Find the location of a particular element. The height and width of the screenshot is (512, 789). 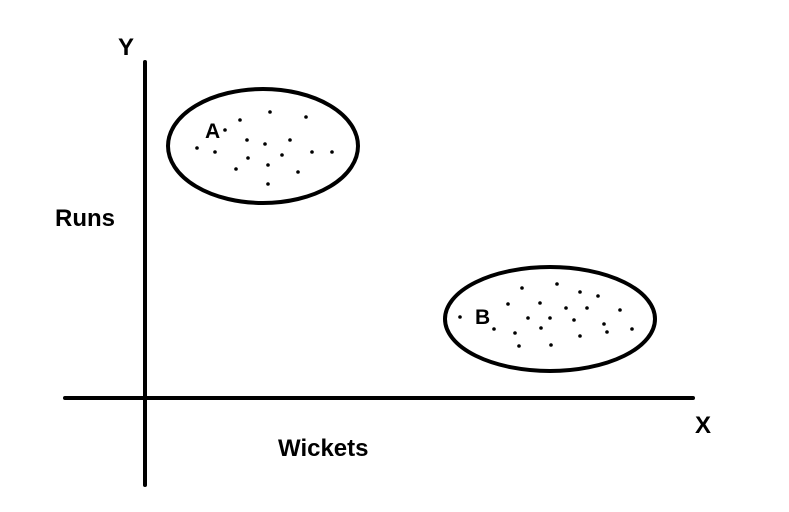

cluster-b-points is located at coordinates (546, 315).